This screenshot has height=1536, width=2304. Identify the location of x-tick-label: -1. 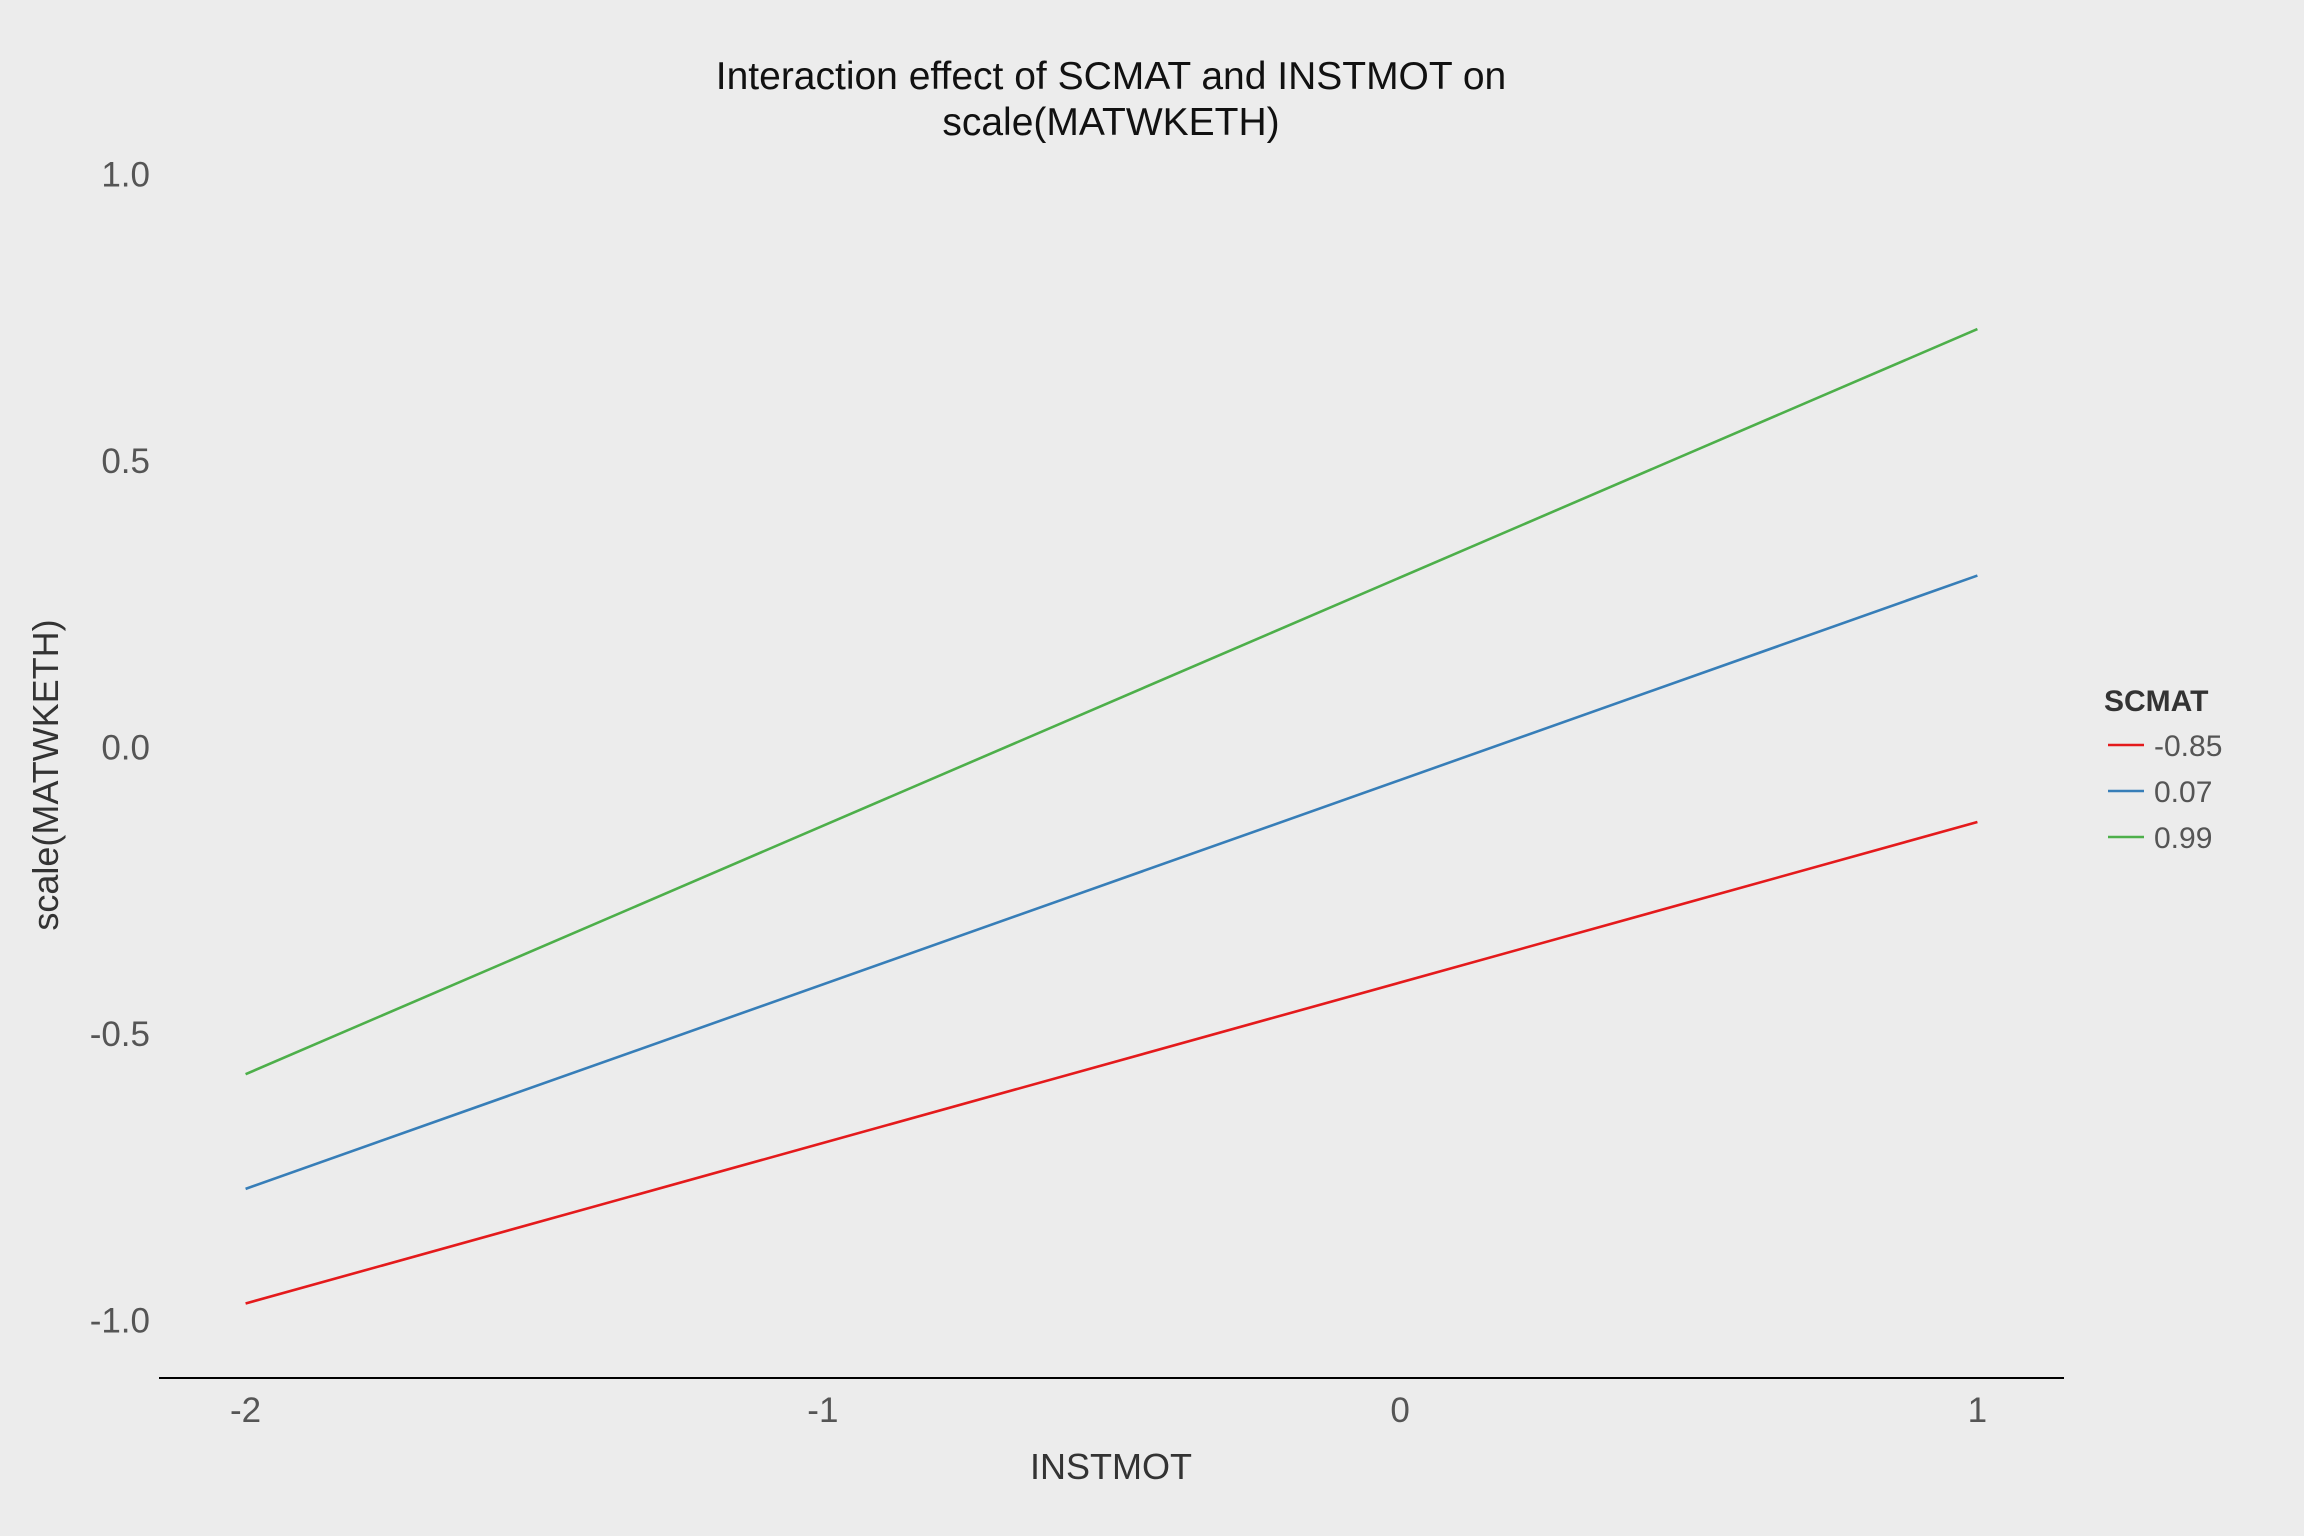
(822, 1410).